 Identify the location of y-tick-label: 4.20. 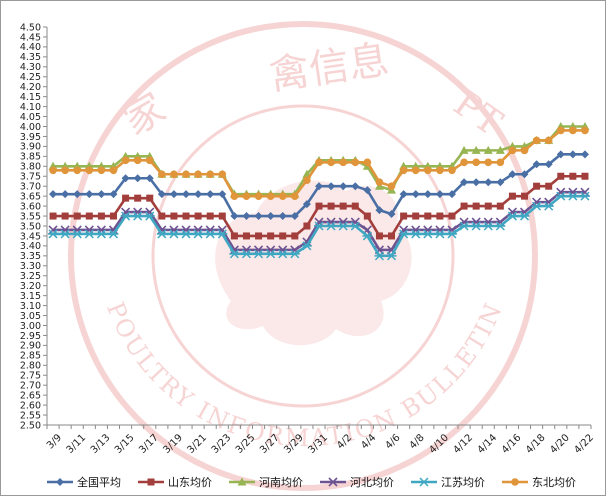
(30, 87).